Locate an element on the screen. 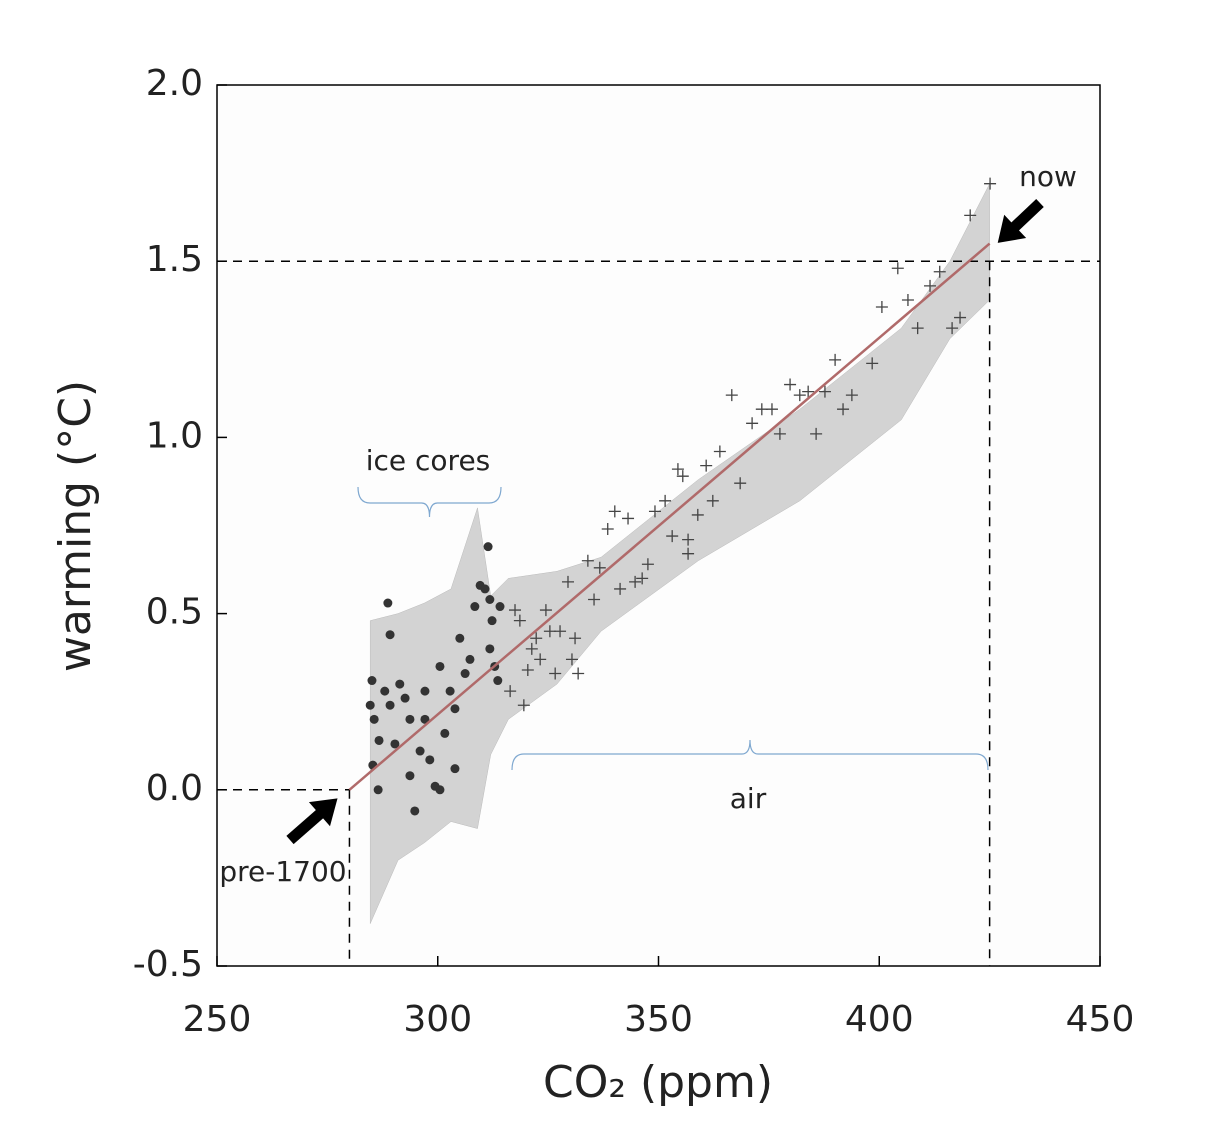 The height and width of the screenshot is (1142, 1219). annotation: now is located at coordinates (1048, 176).